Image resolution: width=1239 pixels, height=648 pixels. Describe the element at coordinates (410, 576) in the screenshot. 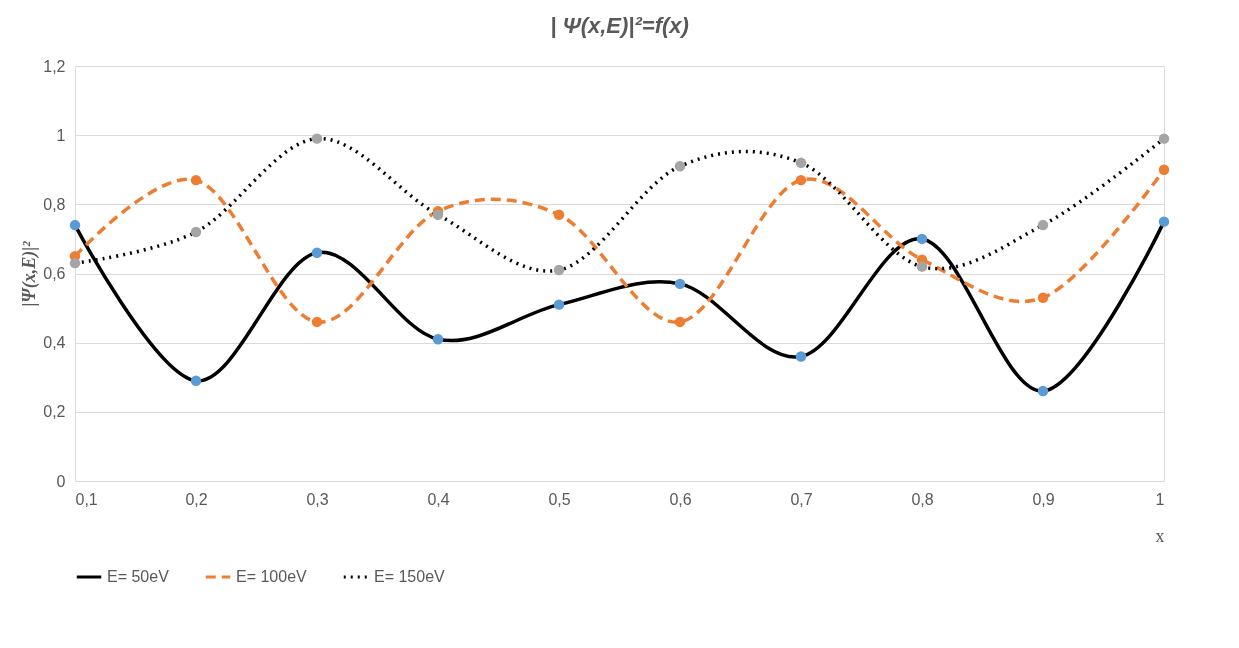

I see `legend-label: E= 150eV` at that location.